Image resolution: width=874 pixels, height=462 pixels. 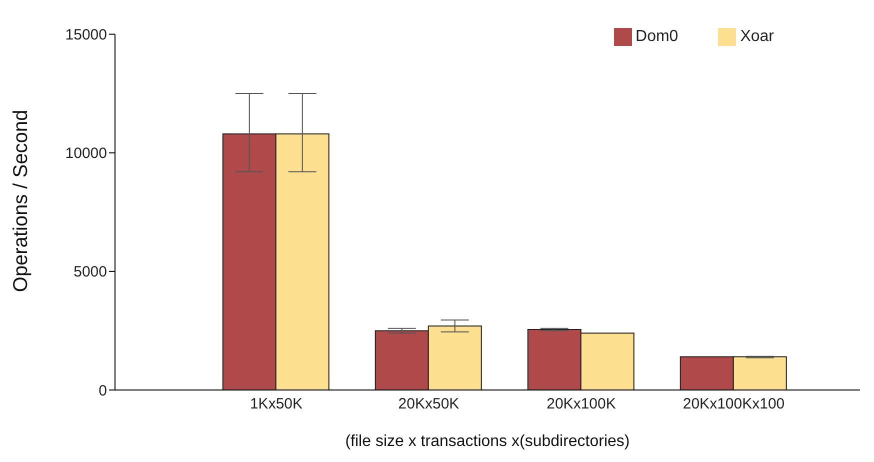 I want to click on legend-label: Dom0, so click(x=657, y=37).